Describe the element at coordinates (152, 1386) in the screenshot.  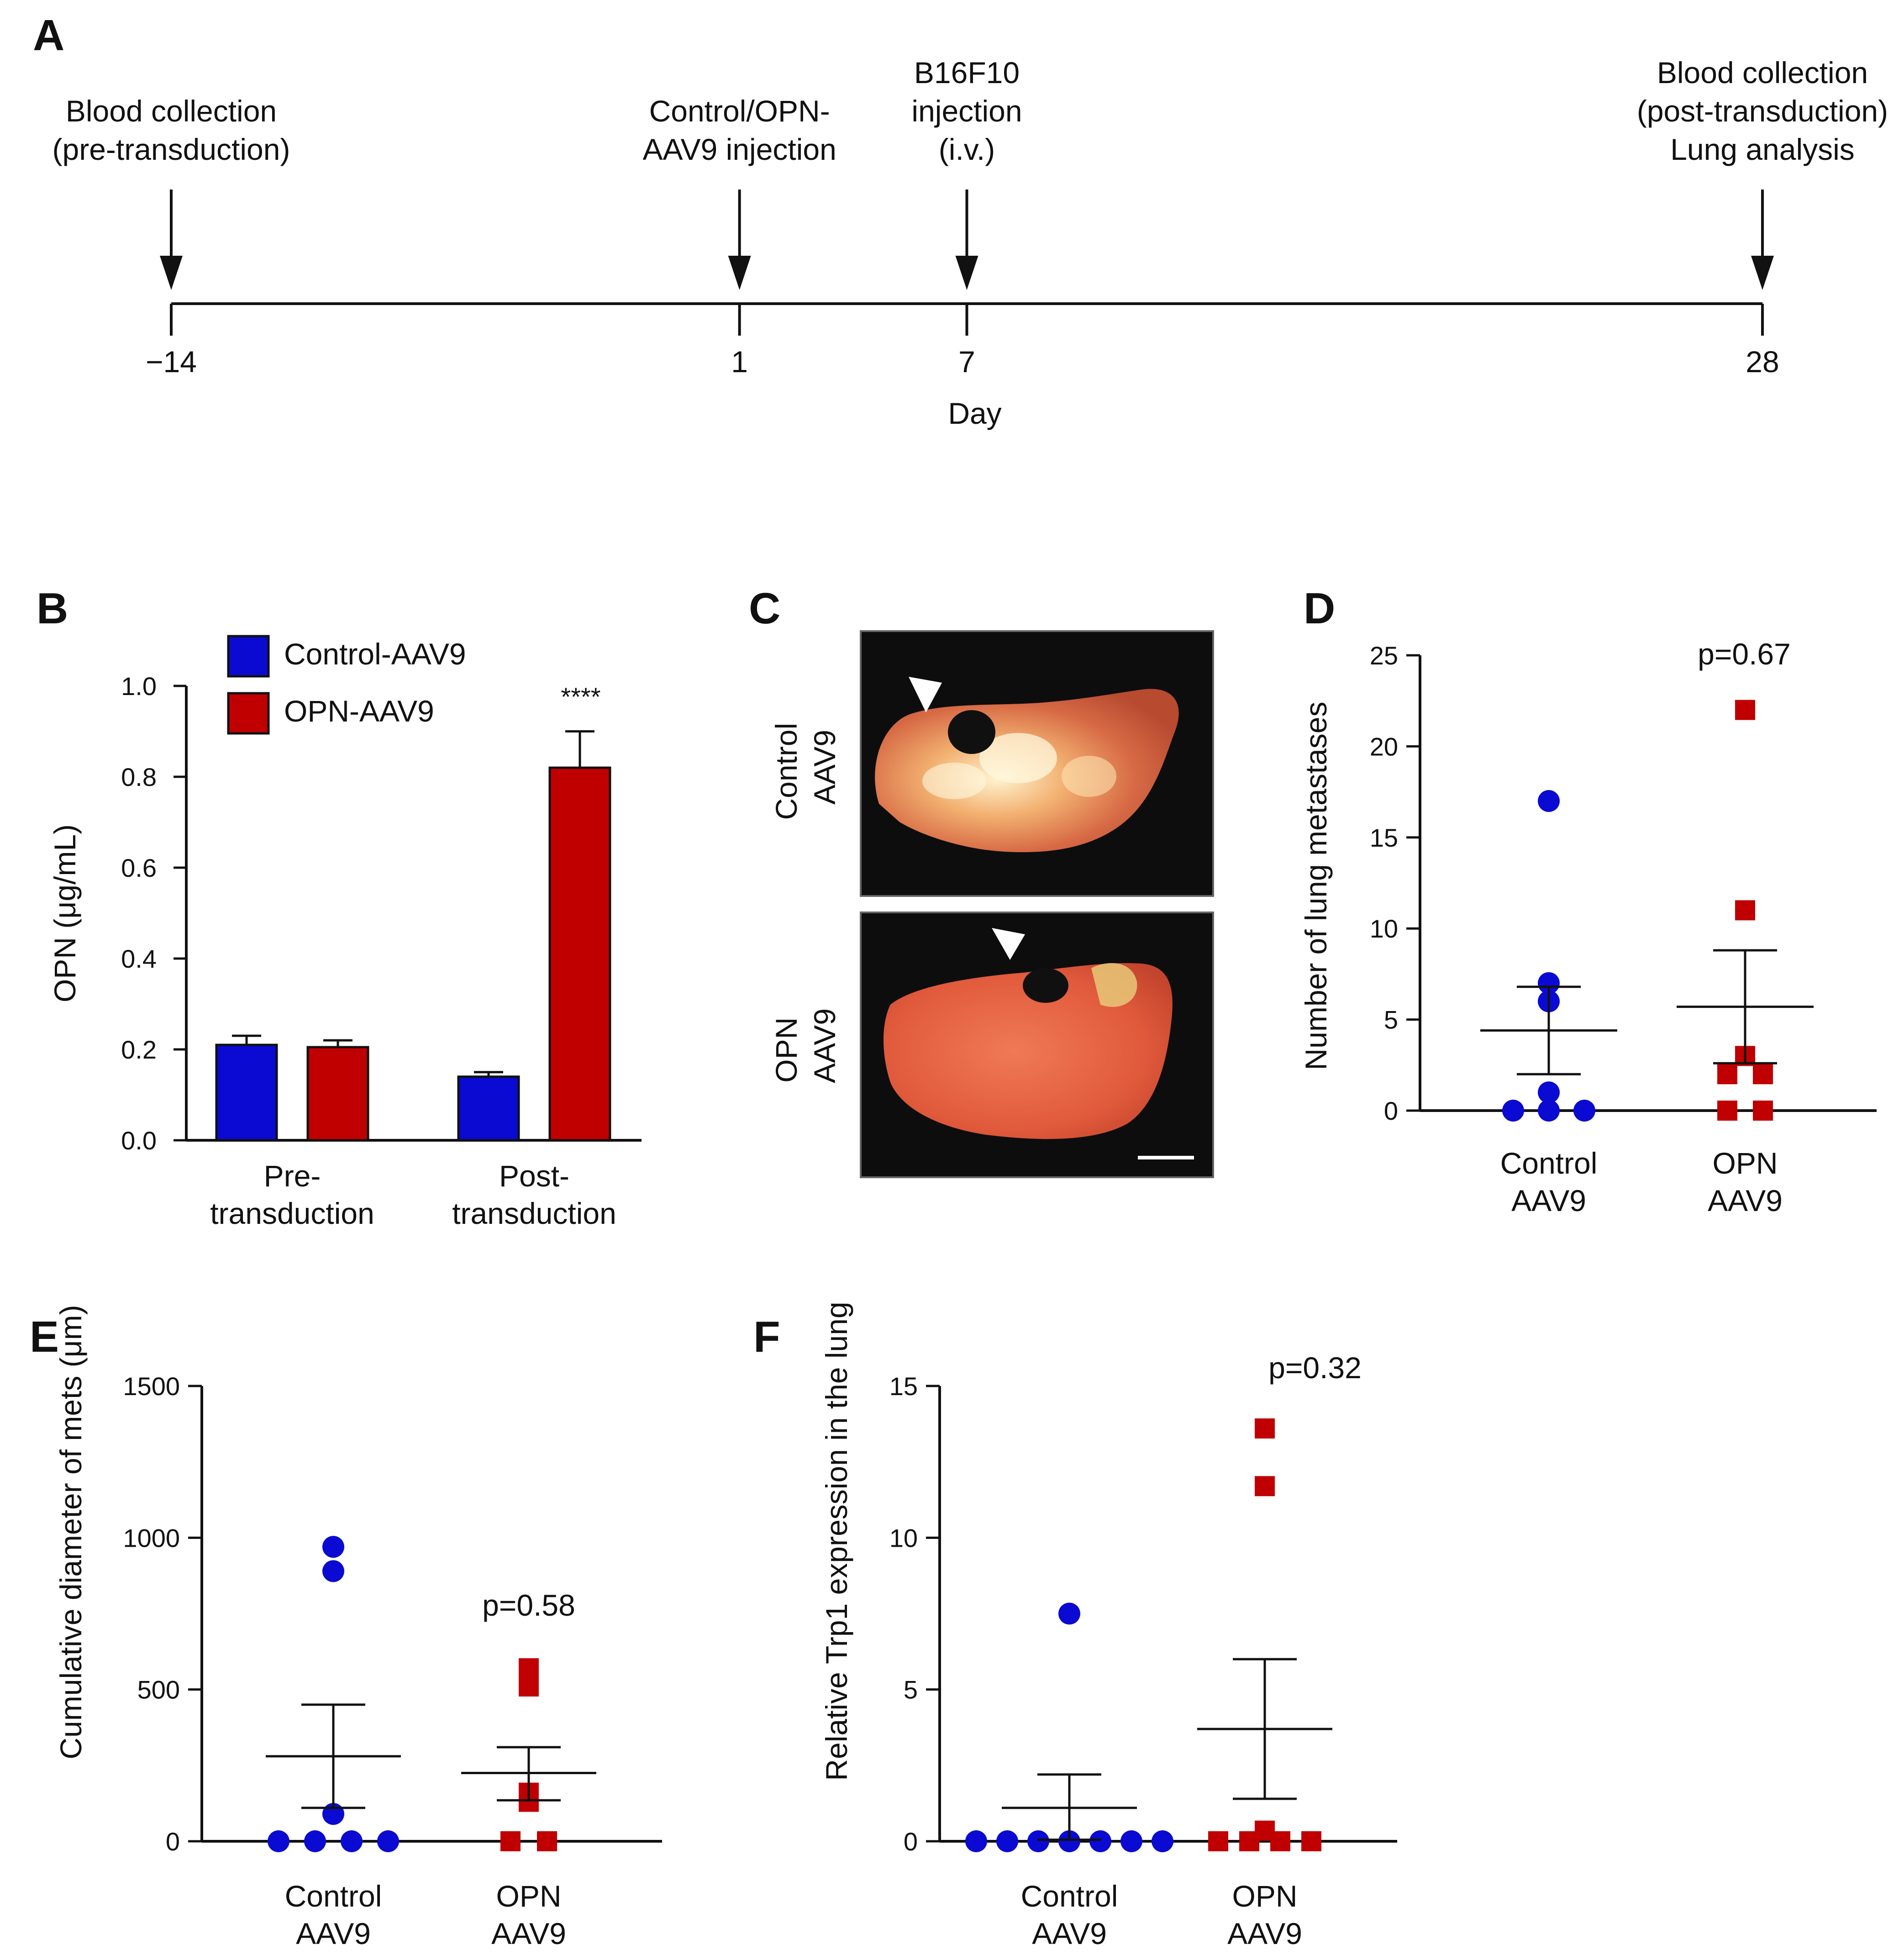
I see `y-tick-label: 1500` at that location.